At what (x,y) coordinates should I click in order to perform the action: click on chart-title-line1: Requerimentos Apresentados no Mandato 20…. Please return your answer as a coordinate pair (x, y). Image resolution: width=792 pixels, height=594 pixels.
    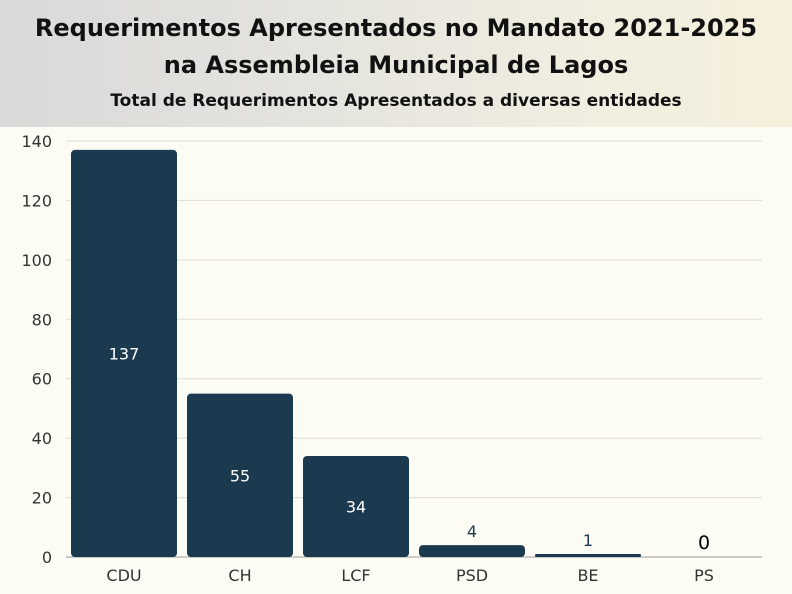
    Looking at the image, I should click on (396, 28).